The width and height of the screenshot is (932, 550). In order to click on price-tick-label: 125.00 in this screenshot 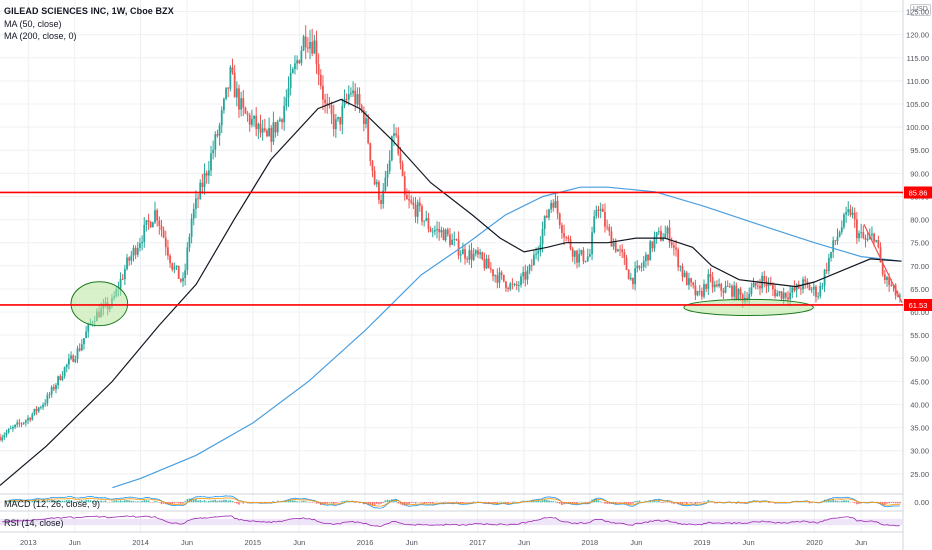, I will do `click(917, 12)`.